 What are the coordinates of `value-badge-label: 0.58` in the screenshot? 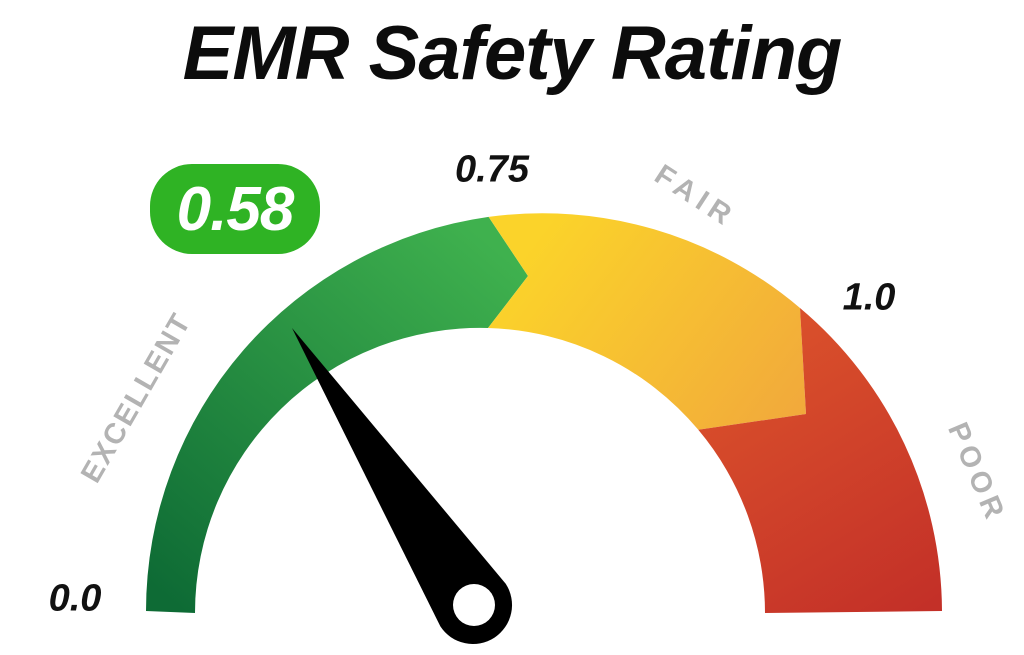 It's located at (235, 209).